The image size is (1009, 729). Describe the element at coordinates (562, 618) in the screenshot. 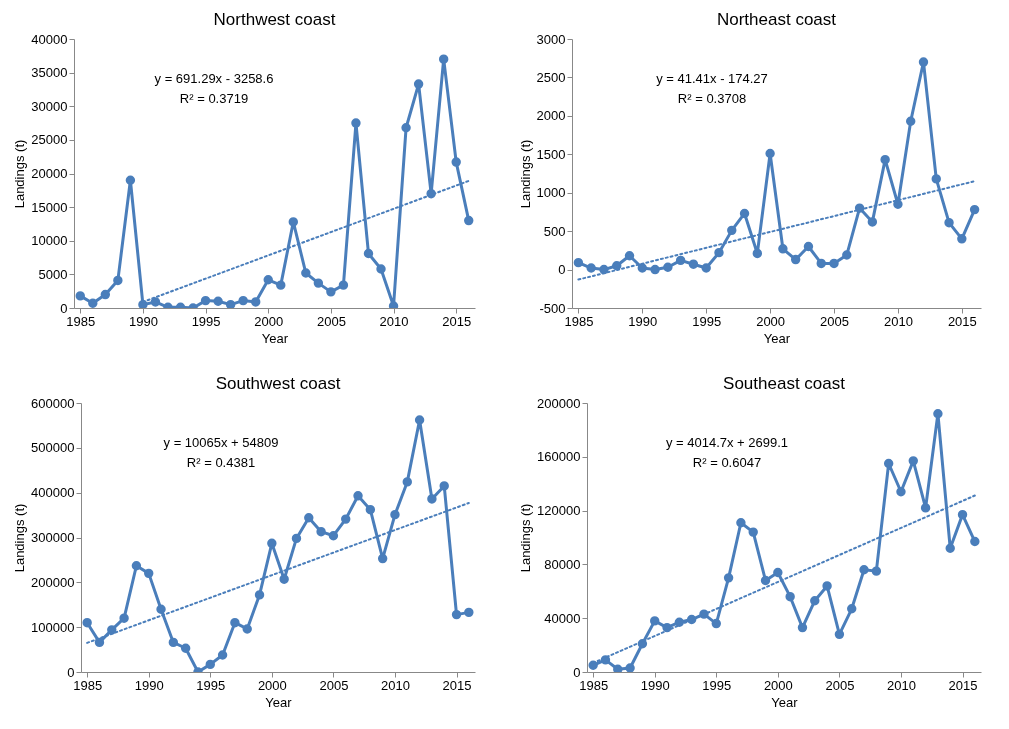

I see `y-tick-label: 40000` at that location.